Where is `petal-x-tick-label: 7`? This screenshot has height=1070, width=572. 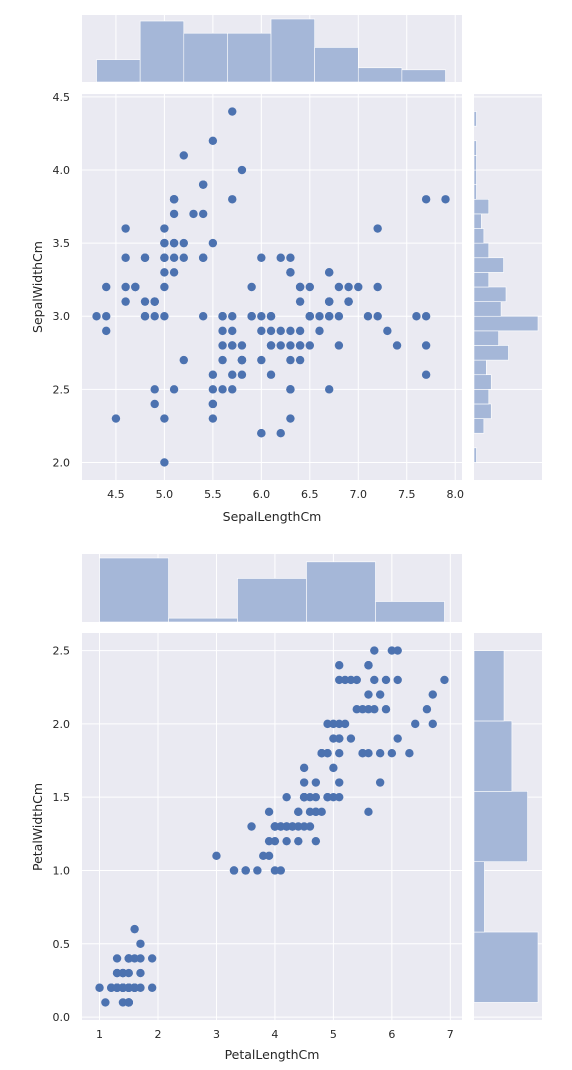
petal-x-tick-label: 7 is located at coordinates (450, 1034).